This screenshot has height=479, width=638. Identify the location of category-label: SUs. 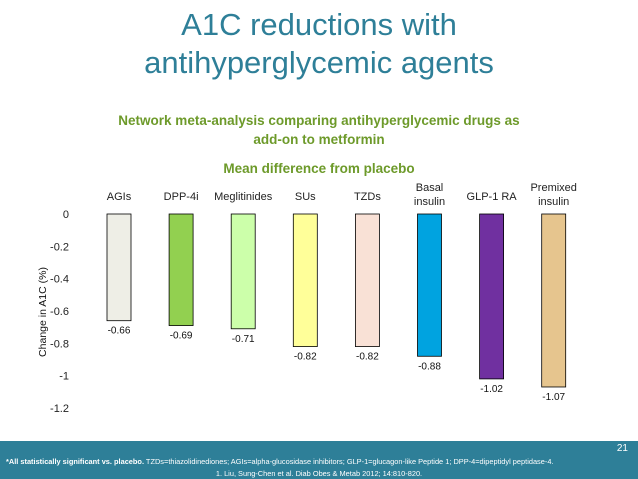
(305, 197).